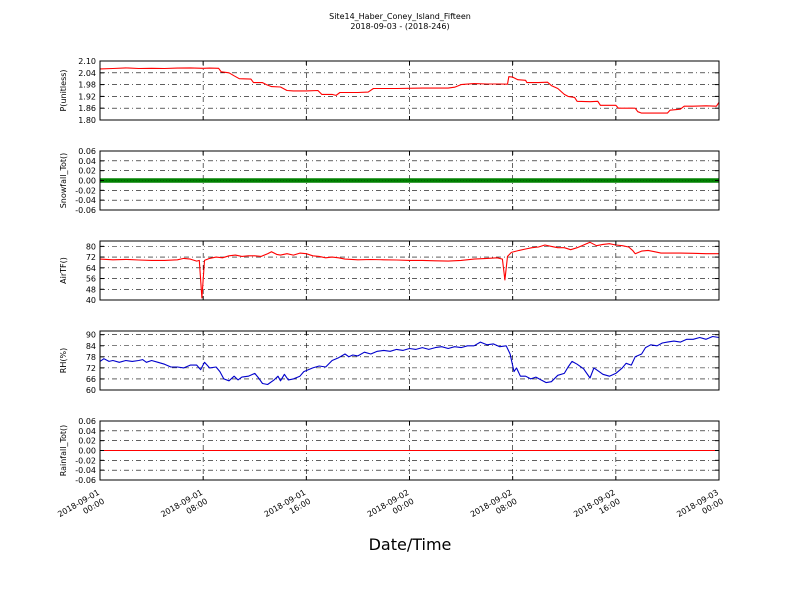  Describe the element at coordinates (597, 508) in the screenshot. I see `x-tick-label: 2018-09-0216:00` at that location.